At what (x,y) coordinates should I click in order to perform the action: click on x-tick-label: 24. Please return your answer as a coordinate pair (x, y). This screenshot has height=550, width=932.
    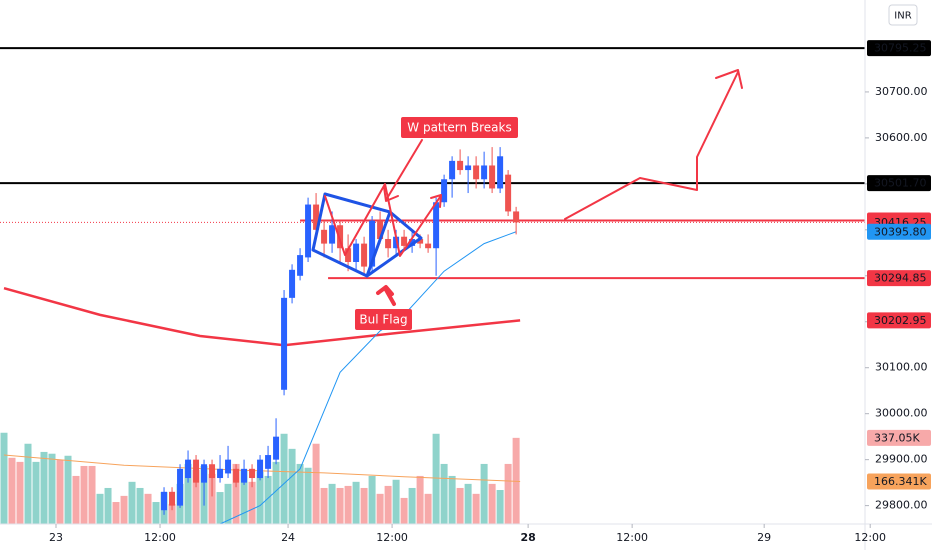
    Looking at the image, I should click on (288, 537).